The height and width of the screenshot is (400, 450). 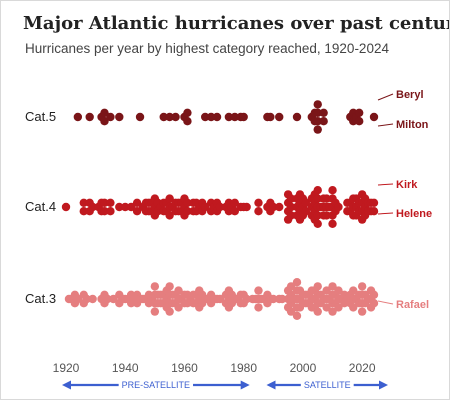 I want to click on x-tick-label: 2020, so click(x=362, y=368).